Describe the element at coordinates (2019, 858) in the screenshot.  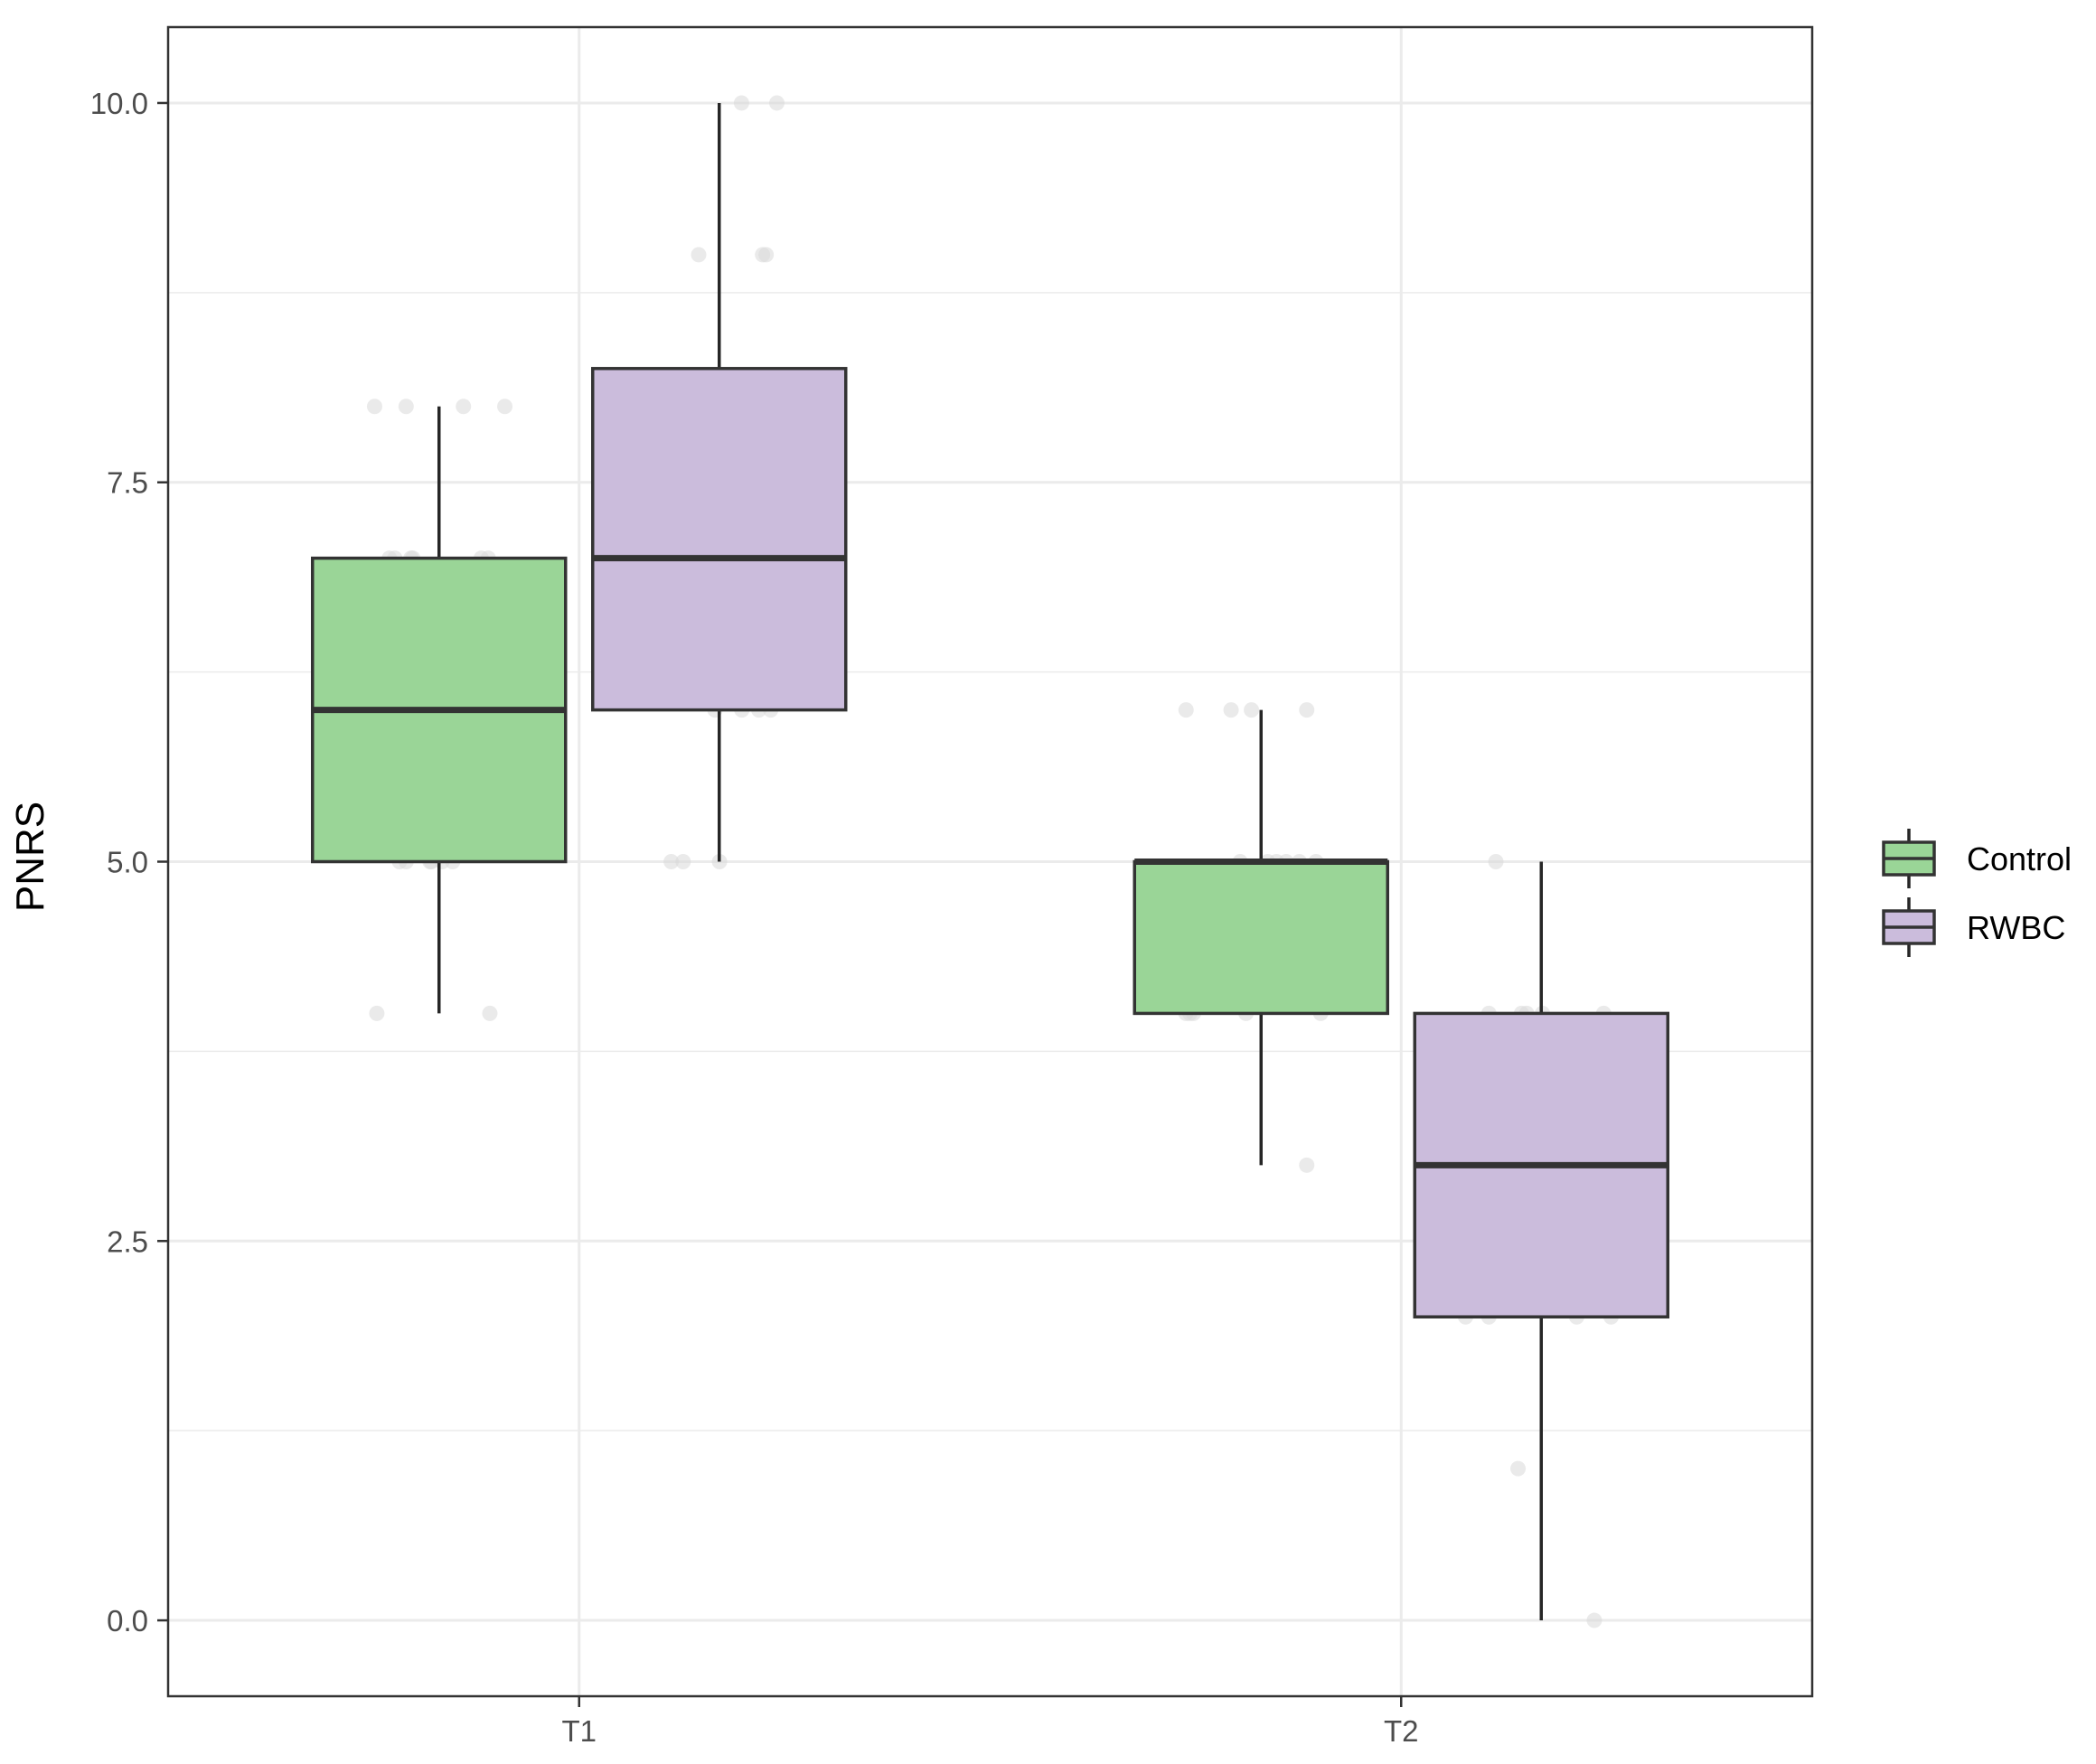
I see `legend-label: Control` at that location.